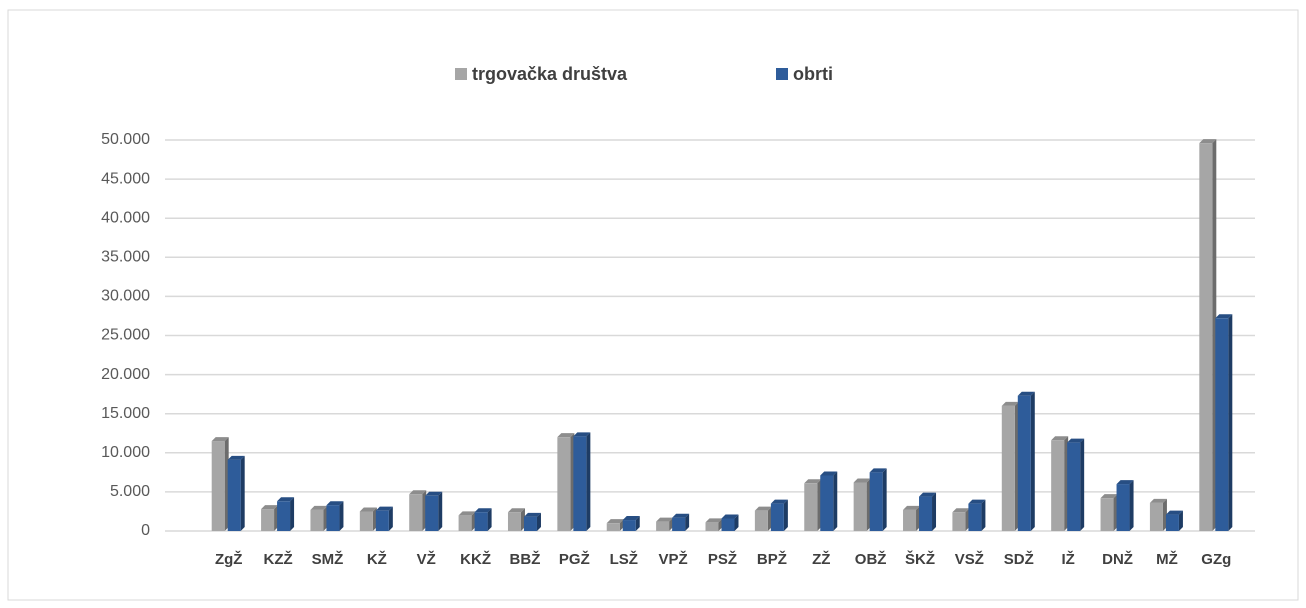 The width and height of the screenshot is (1306, 608). What do you see at coordinates (821, 559) in the screenshot?
I see `x-tick-label: ZŽ` at bounding box center [821, 559].